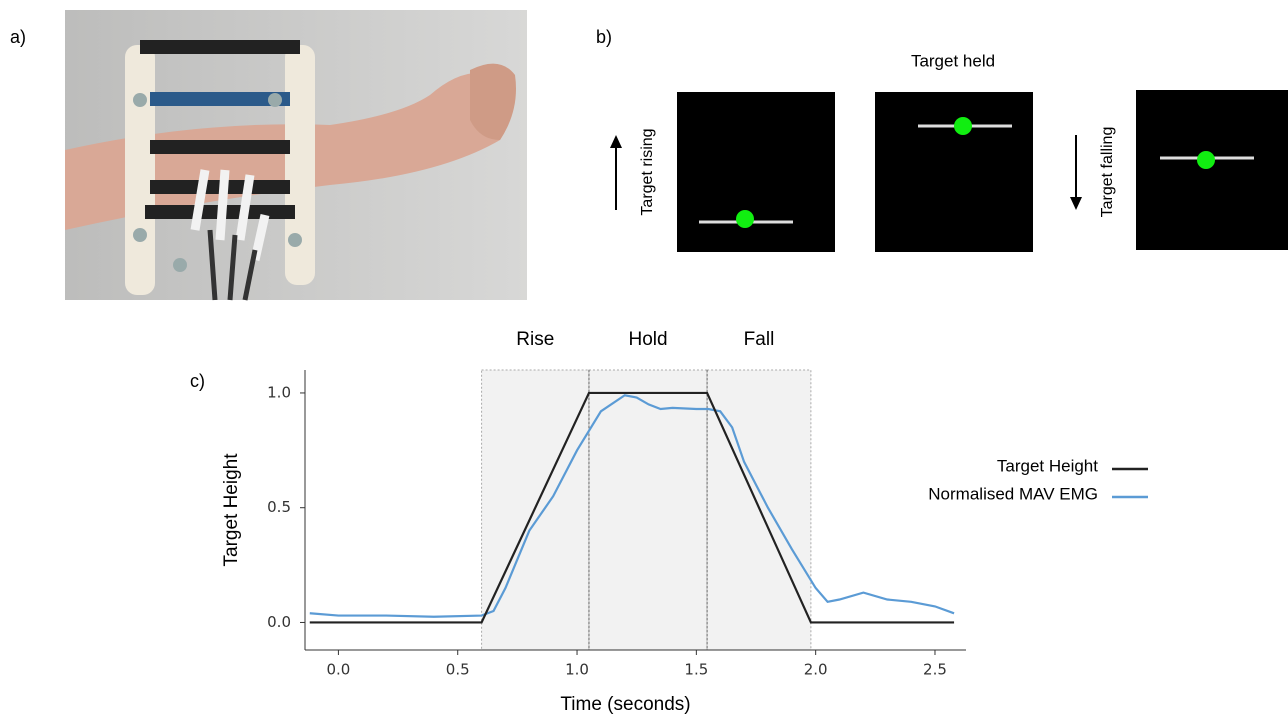  Describe the element at coordinates (338, 670) in the screenshot. I see `x-tick-label: 0.0` at that location.